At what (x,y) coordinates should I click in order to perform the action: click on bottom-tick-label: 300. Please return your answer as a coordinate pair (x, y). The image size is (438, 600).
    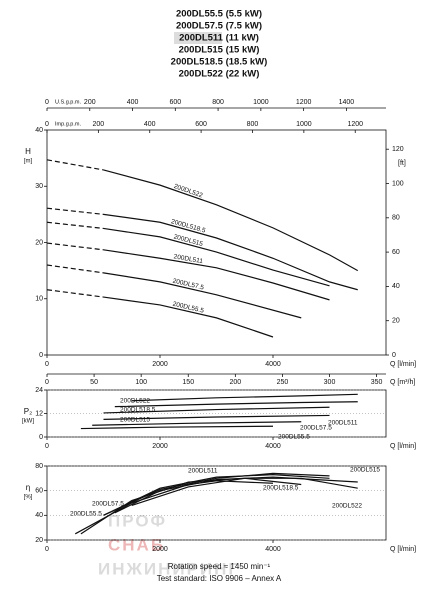
    Looking at the image, I should click on (330, 382).